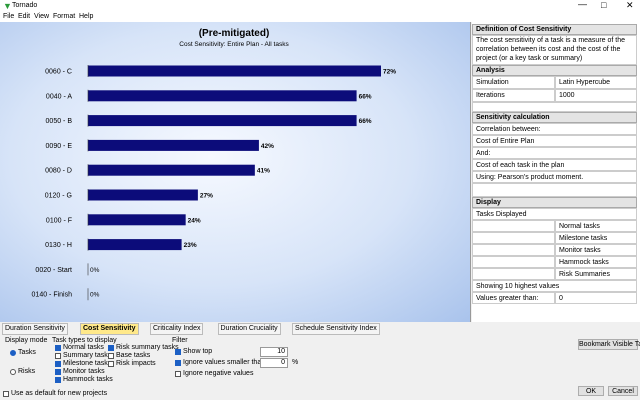 The width and height of the screenshot is (640, 400). What do you see at coordinates (59, 121) in the screenshot?
I see `category-label: 0050 - B` at bounding box center [59, 121].